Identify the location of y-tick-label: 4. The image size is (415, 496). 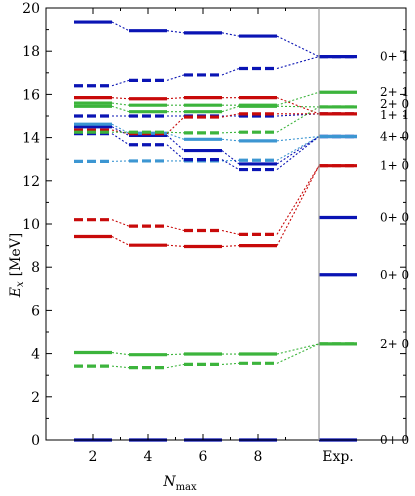
(35, 355).